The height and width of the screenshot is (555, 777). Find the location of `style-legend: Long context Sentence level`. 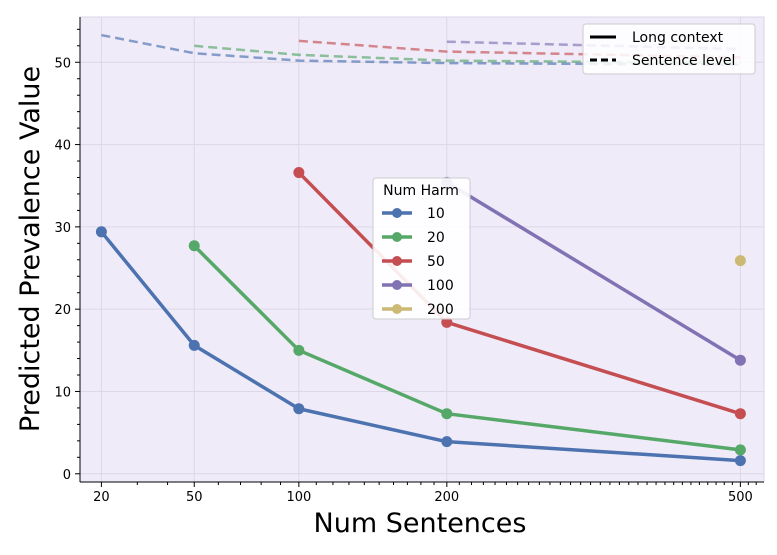

style-legend: Long context Sentence level is located at coordinates (669, 49).